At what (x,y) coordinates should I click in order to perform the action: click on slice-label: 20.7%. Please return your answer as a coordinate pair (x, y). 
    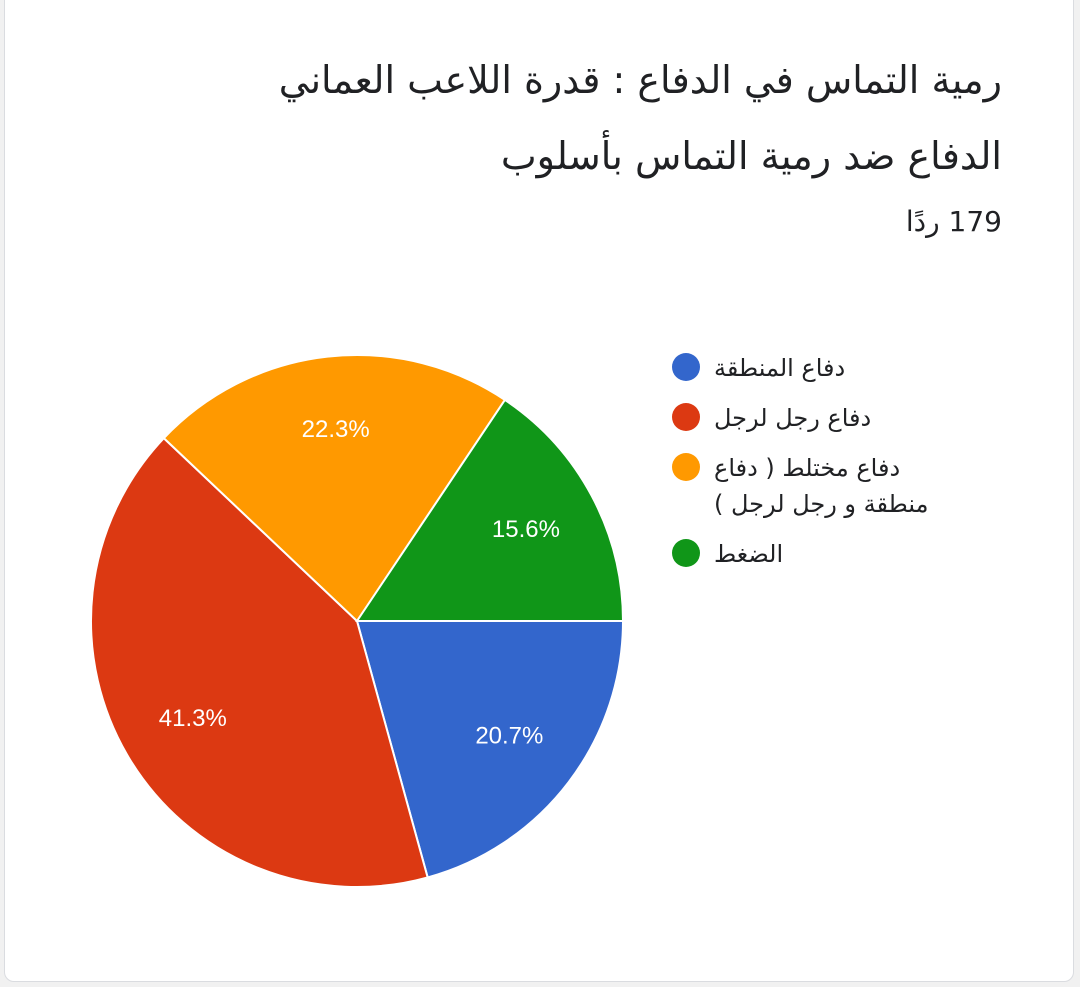
    Looking at the image, I should click on (509, 735).